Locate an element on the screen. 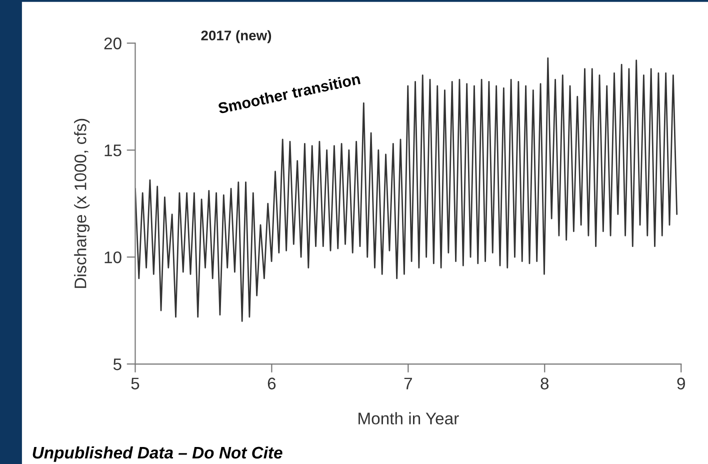 The width and height of the screenshot is (708, 464). x-tick-label: 7 is located at coordinates (408, 384).